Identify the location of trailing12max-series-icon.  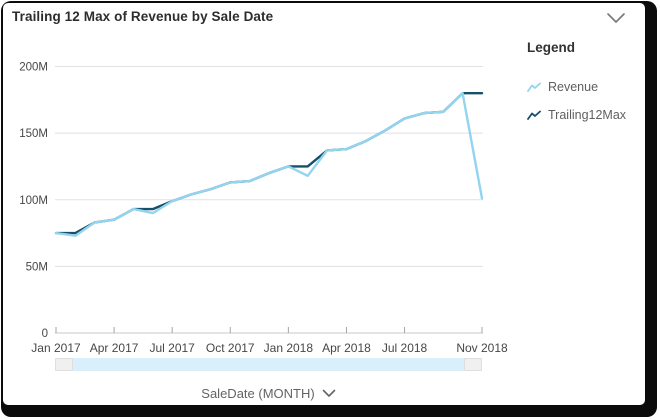
(534, 115).